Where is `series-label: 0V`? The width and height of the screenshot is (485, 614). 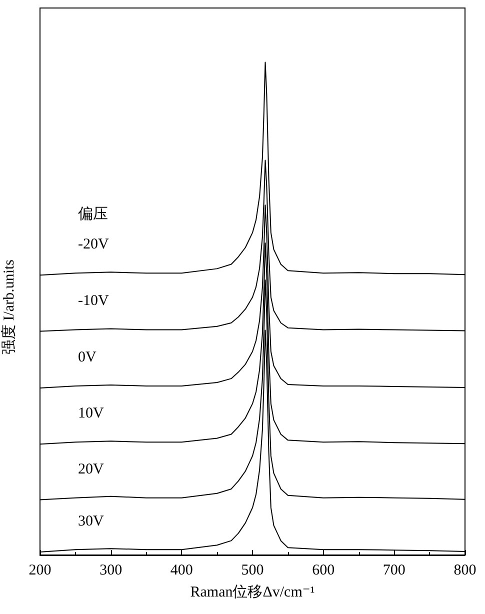
series-label: 0V is located at coordinates (87, 357).